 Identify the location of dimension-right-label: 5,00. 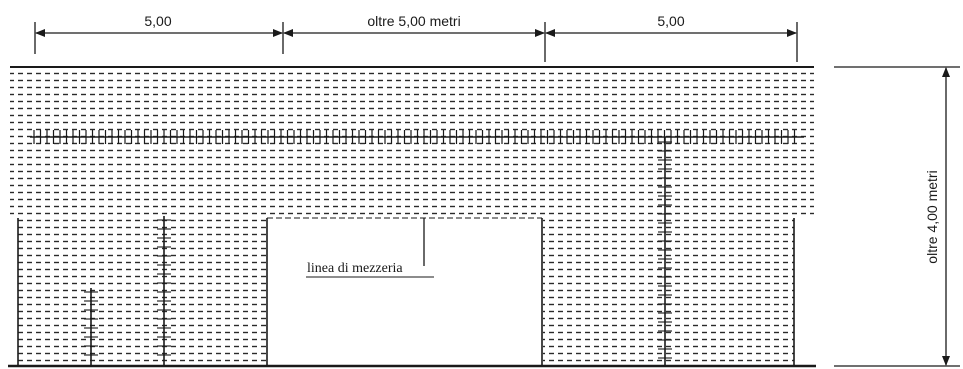
(670, 21).